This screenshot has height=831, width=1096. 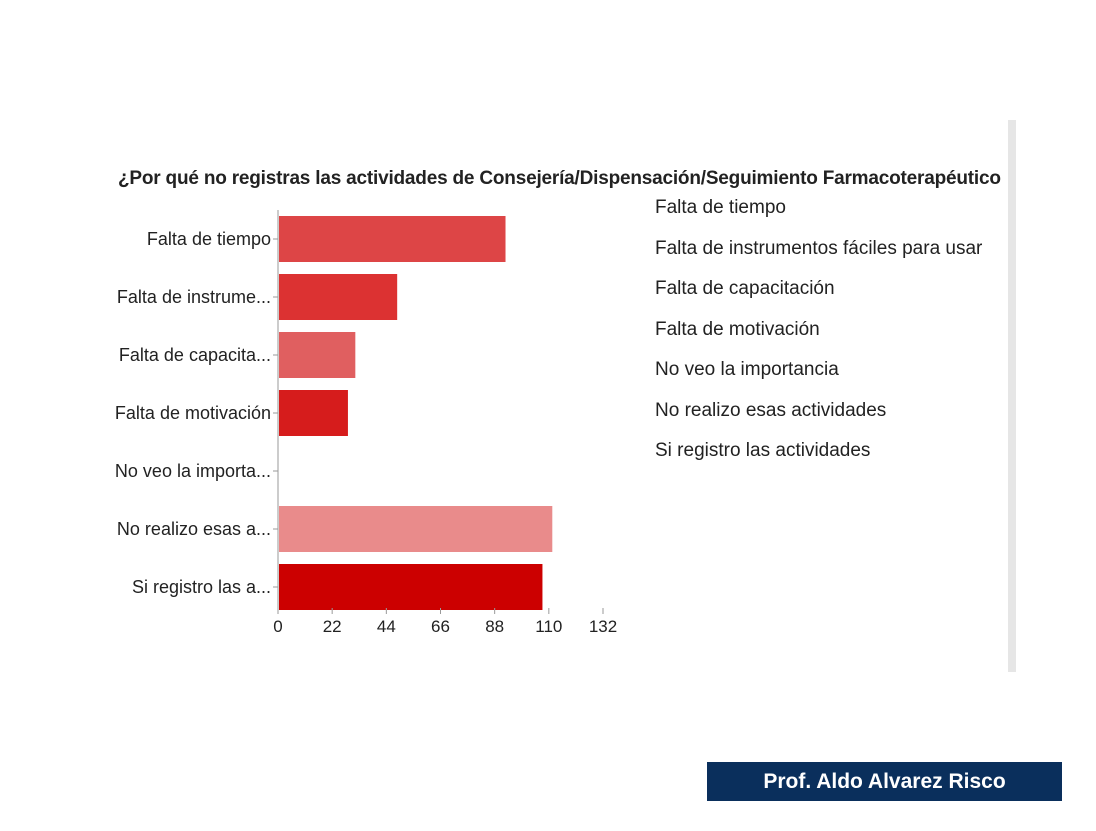 I want to click on x-tick-label: 0, so click(x=277, y=626).